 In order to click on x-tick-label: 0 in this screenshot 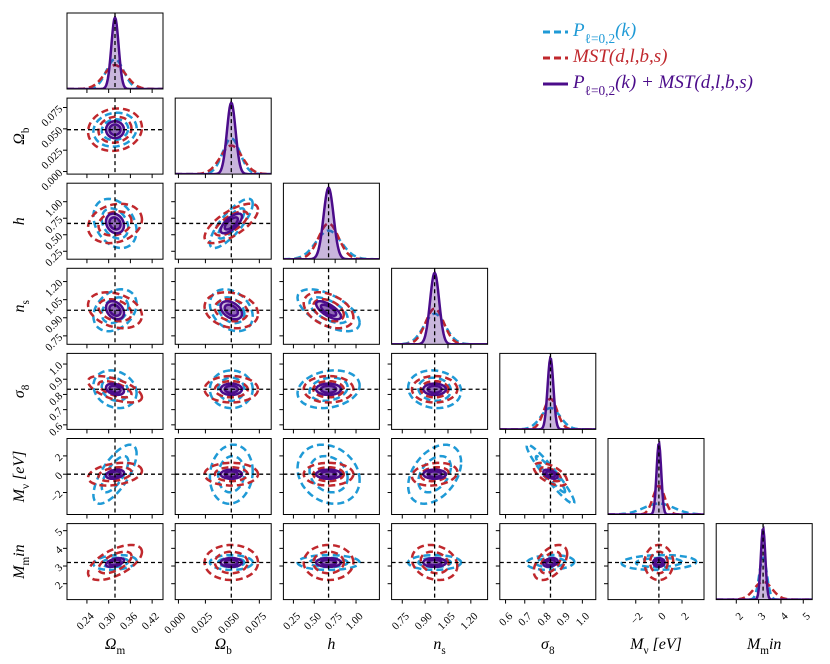, I will do `click(662, 616)`.